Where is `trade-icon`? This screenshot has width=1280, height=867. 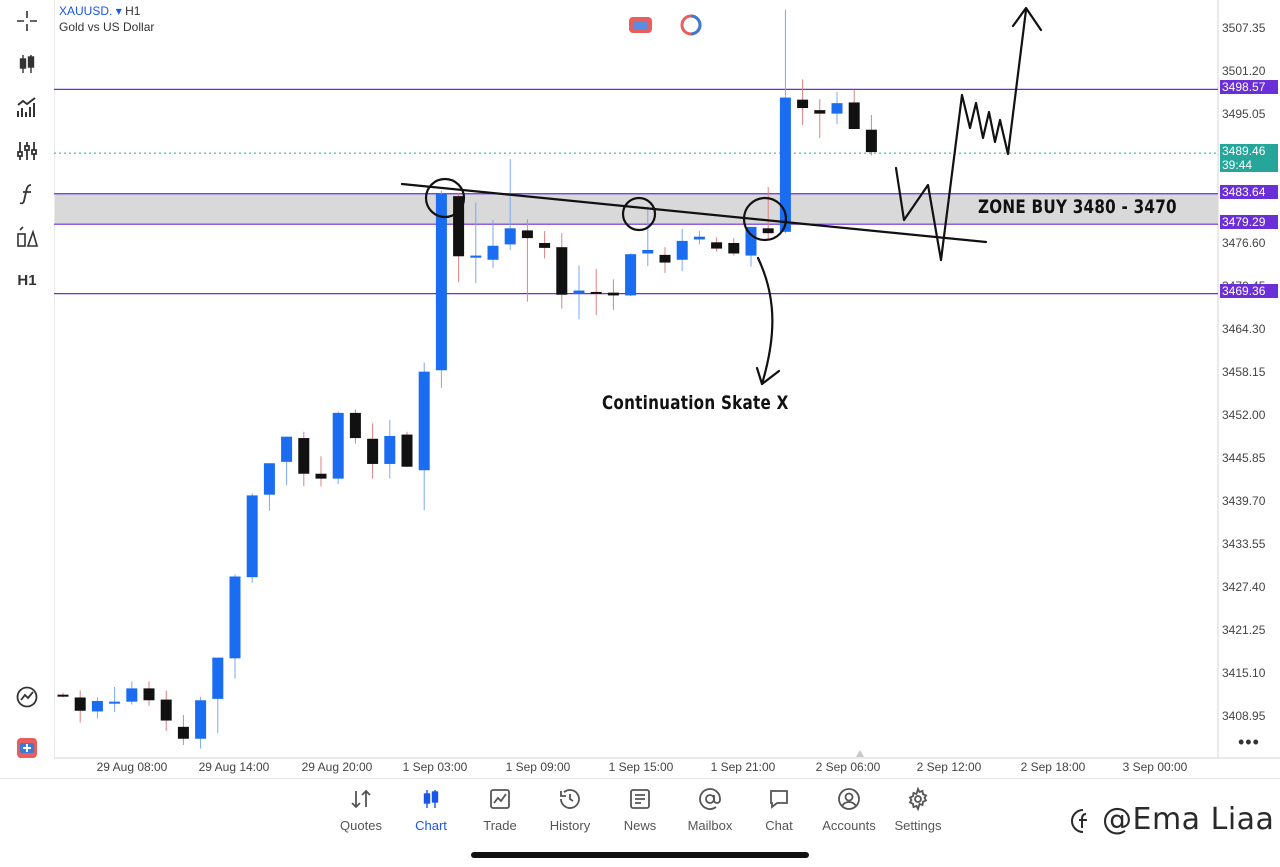 trade-icon is located at coordinates (500, 799).